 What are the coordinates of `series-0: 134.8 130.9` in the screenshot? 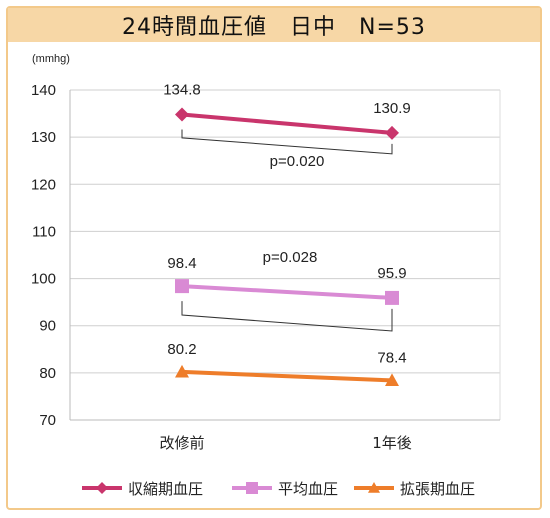 It's located at (287, 111).